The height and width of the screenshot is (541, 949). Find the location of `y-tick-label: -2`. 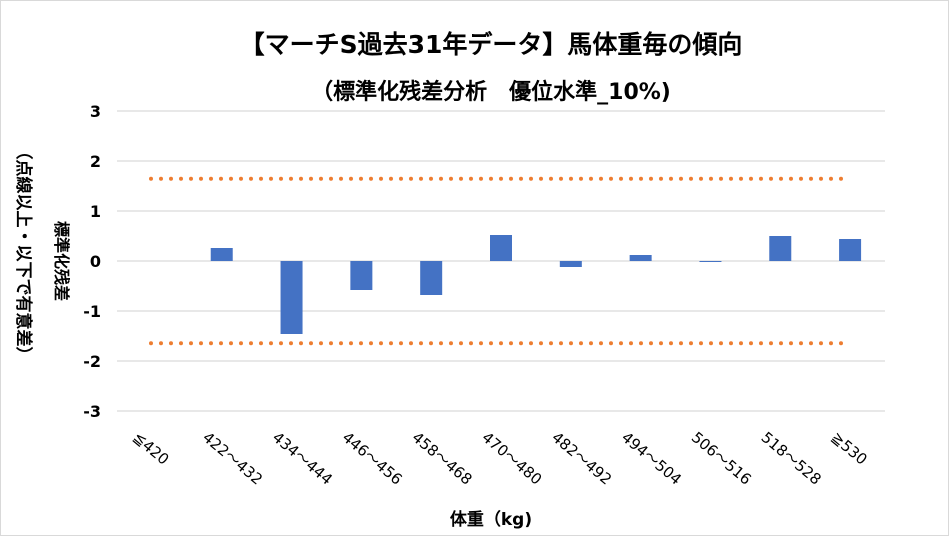

y-tick-label: -2 is located at coordinates (92, 361).